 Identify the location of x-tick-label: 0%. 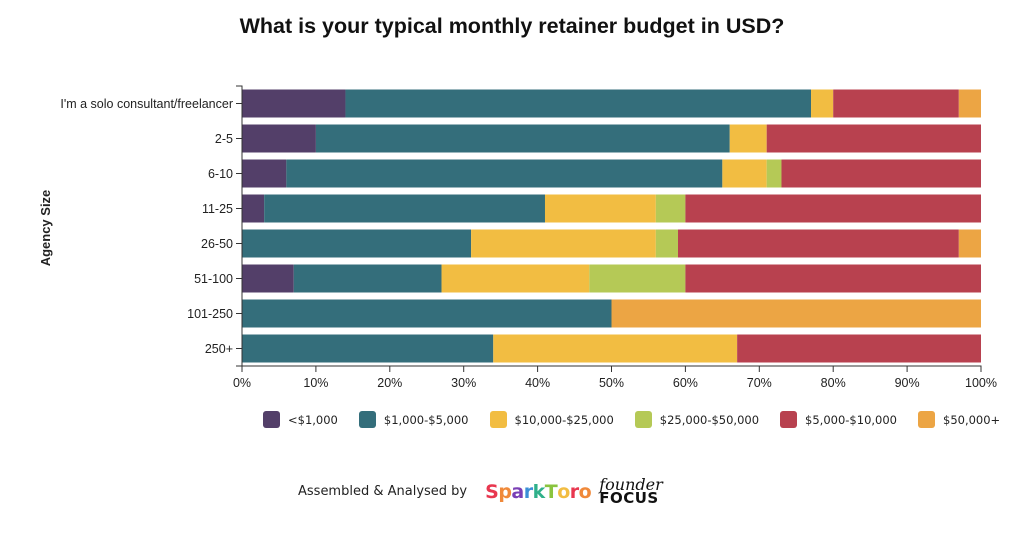
(242, 383).